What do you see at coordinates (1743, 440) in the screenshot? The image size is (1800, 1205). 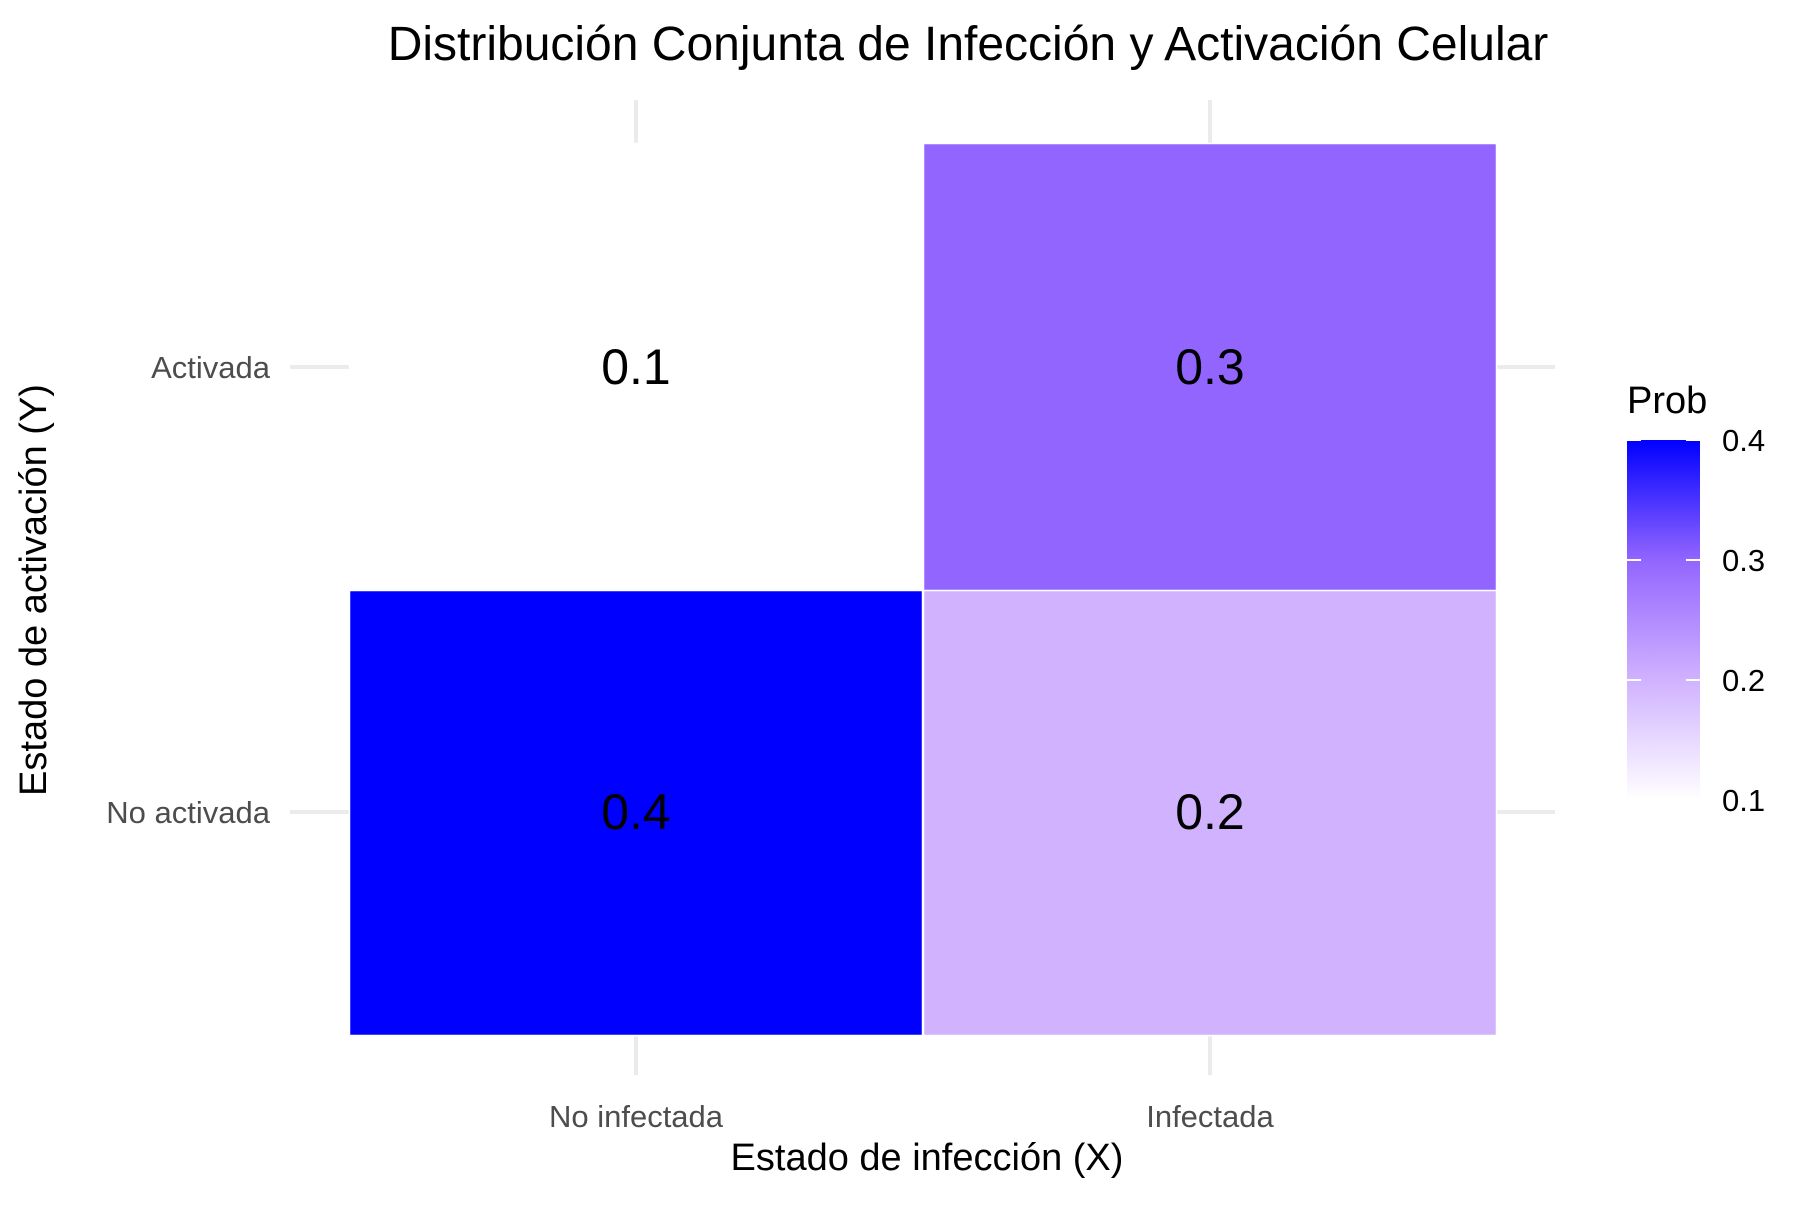 I see `legend-tick-label-0-4: 0.4` at bounding box center [1743, 440].